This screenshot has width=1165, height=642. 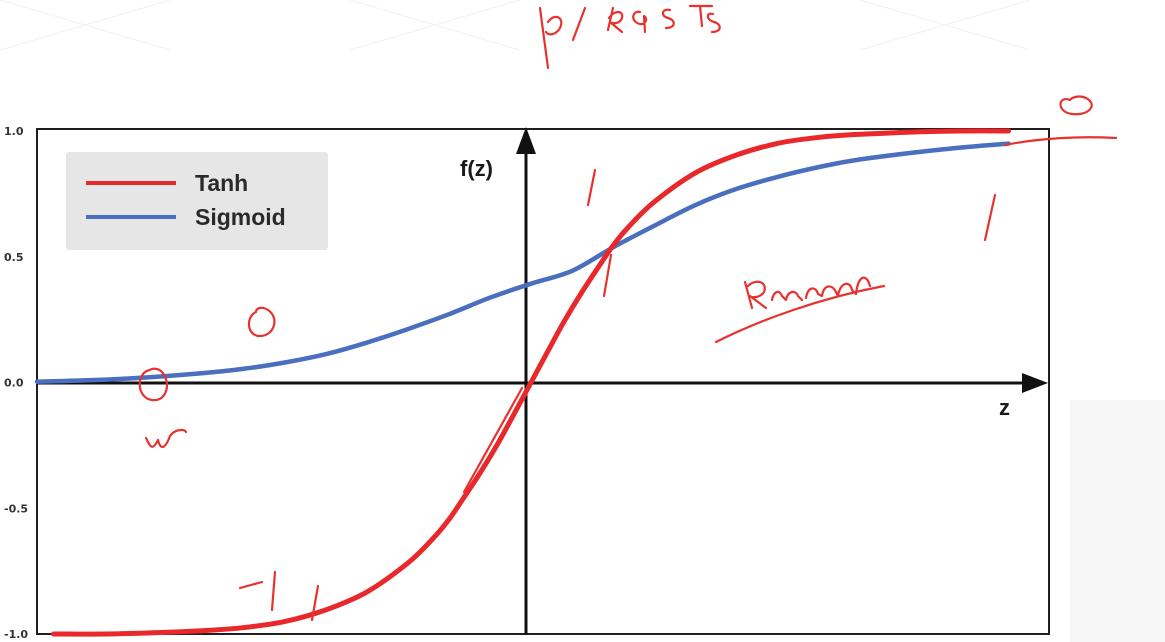 I want to click on x-axis-arrow, so click(x=1035, y=383).